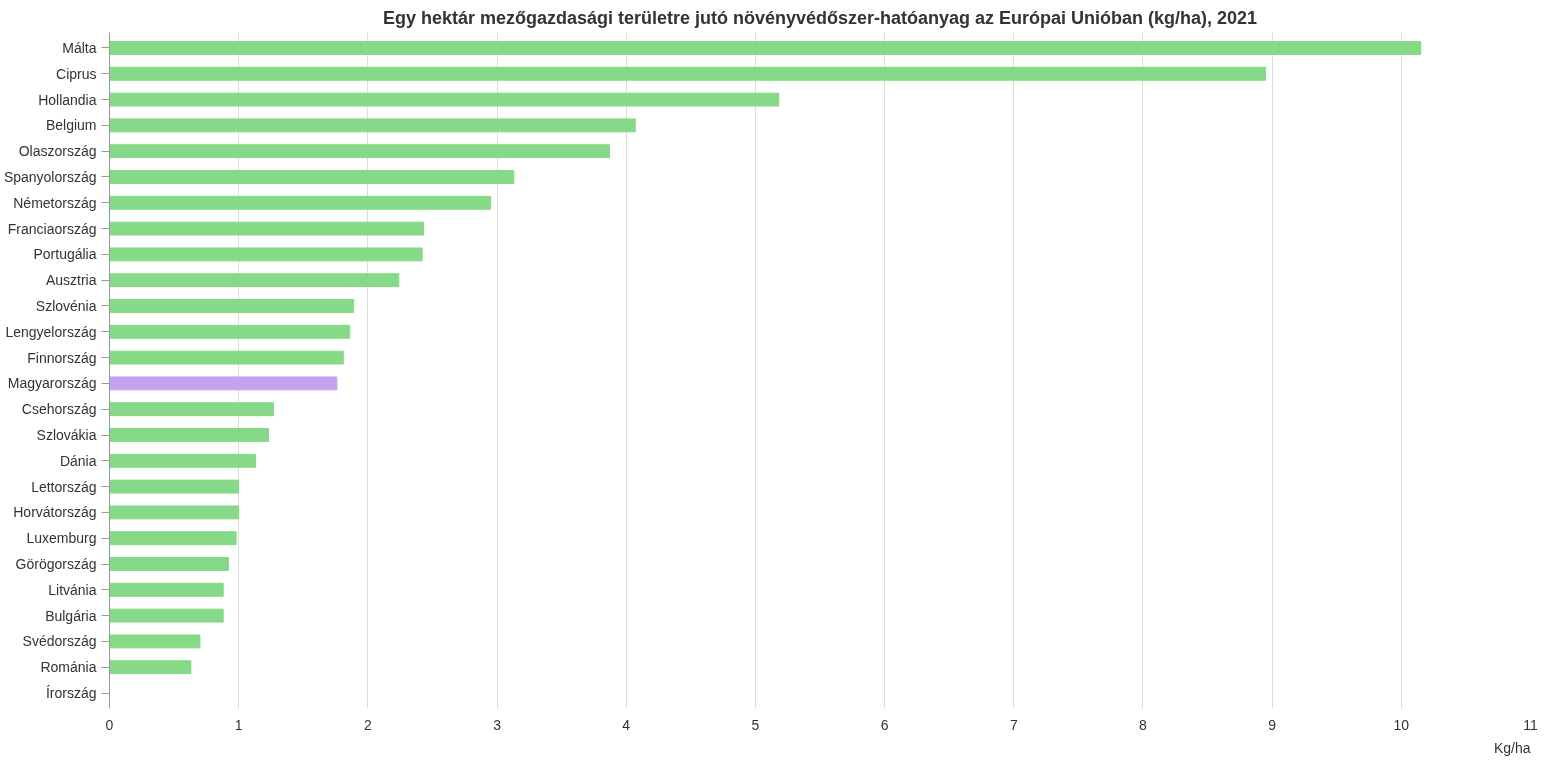 The image size is (1557, 766). What do you see at coordinates (56, 564) in the screenshot?
I see `y-tick-label: Görögország` at bounding box center [56, 564].